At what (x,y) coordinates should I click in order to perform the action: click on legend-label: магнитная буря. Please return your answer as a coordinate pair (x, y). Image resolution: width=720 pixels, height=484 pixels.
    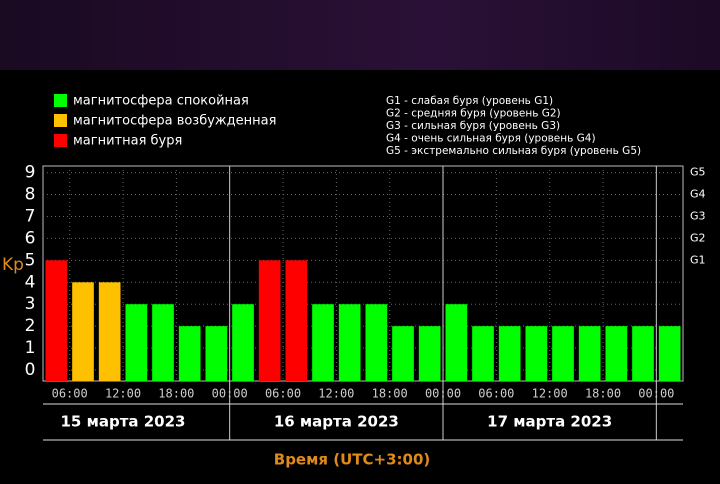
    Looking at the image, I should click on (127, 141).